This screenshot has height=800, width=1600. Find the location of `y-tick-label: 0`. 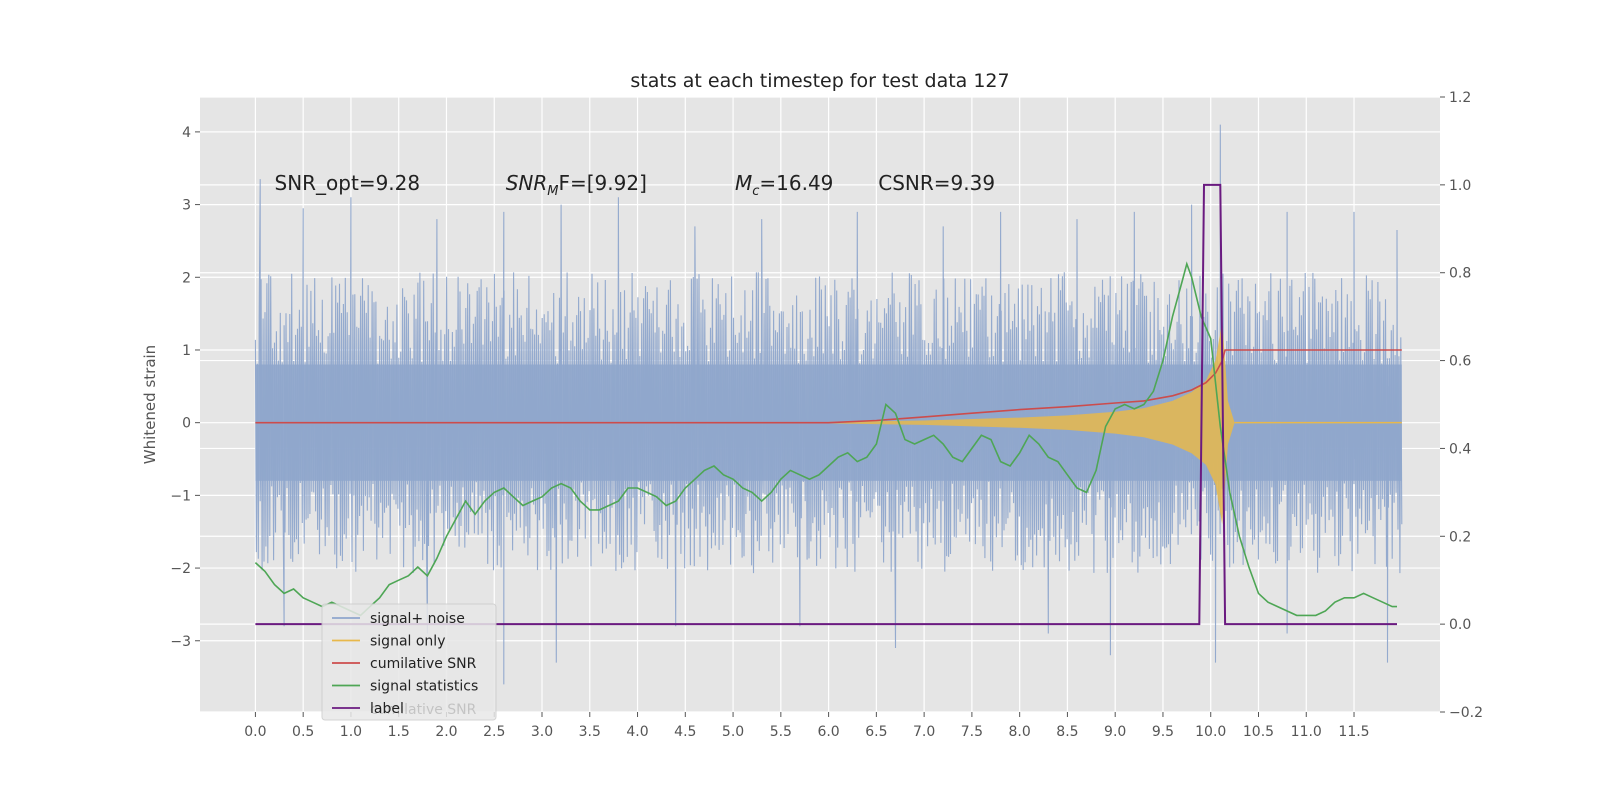

y-tick-label: 0 is located at coordinates (186, 424).